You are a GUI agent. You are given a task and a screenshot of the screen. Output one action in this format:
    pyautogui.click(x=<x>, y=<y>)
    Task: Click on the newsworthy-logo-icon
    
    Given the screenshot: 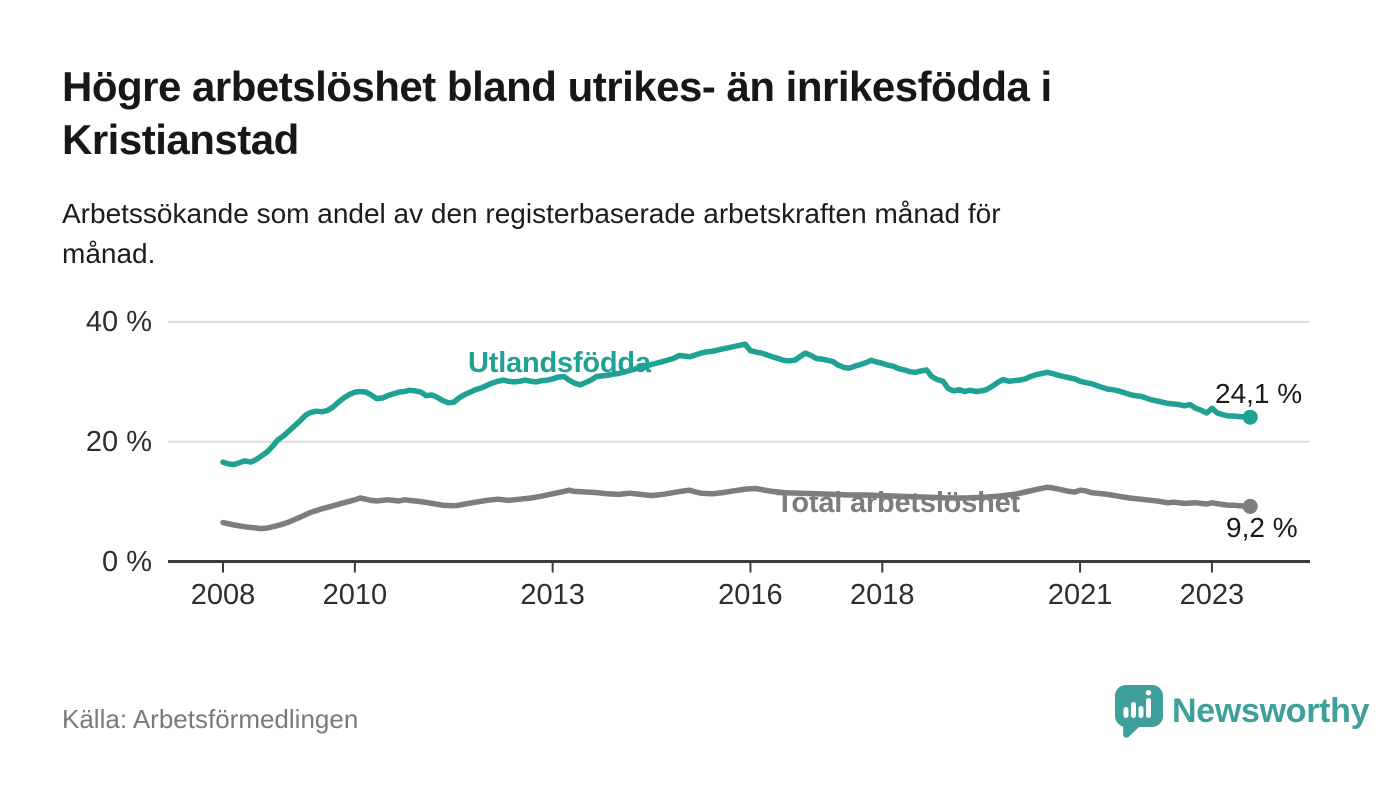 What is the action you would take?
    pyautogui.click(x=1139, y=711)
    